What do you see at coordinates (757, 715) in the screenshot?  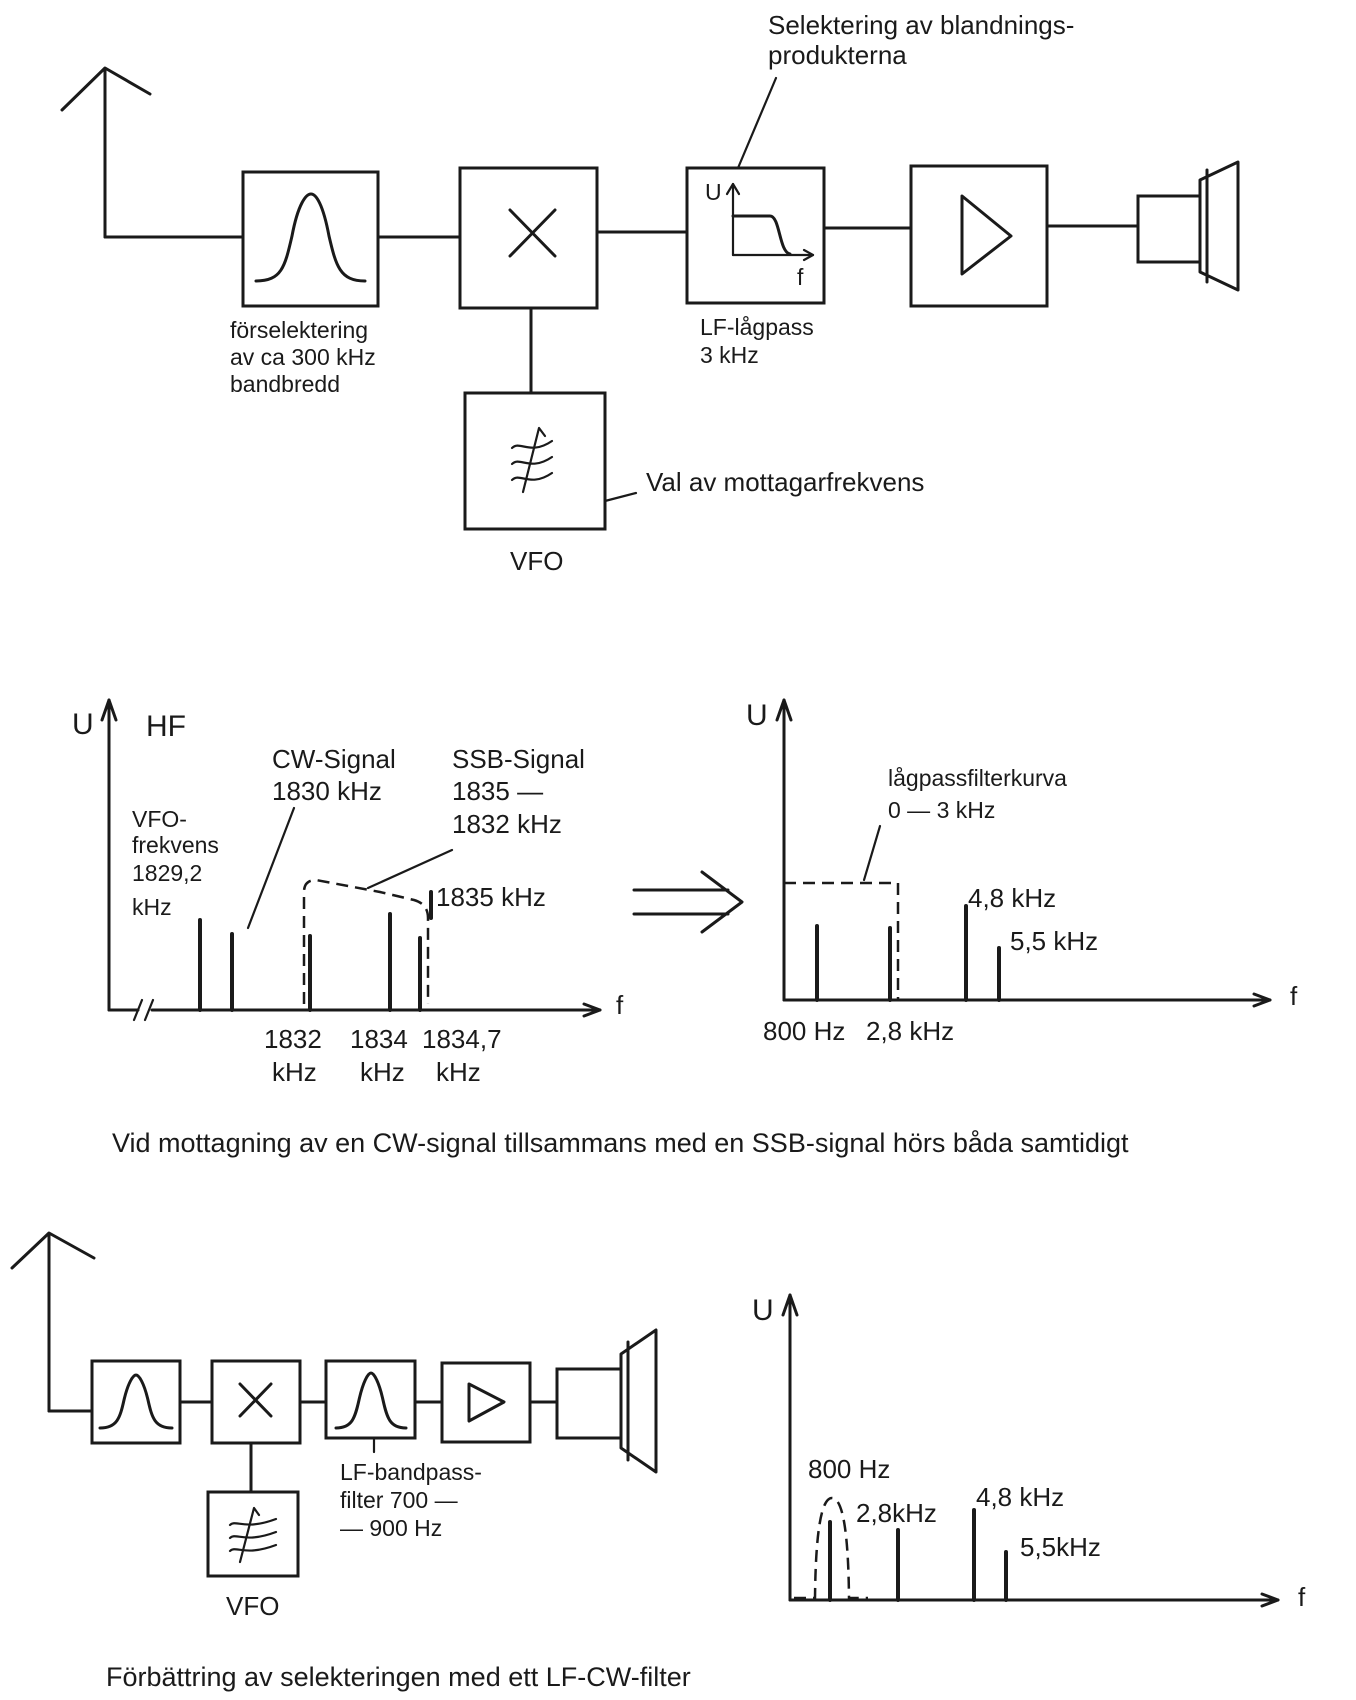 I see `lf-axis-u-label: U` at bounding box center [757, 715].